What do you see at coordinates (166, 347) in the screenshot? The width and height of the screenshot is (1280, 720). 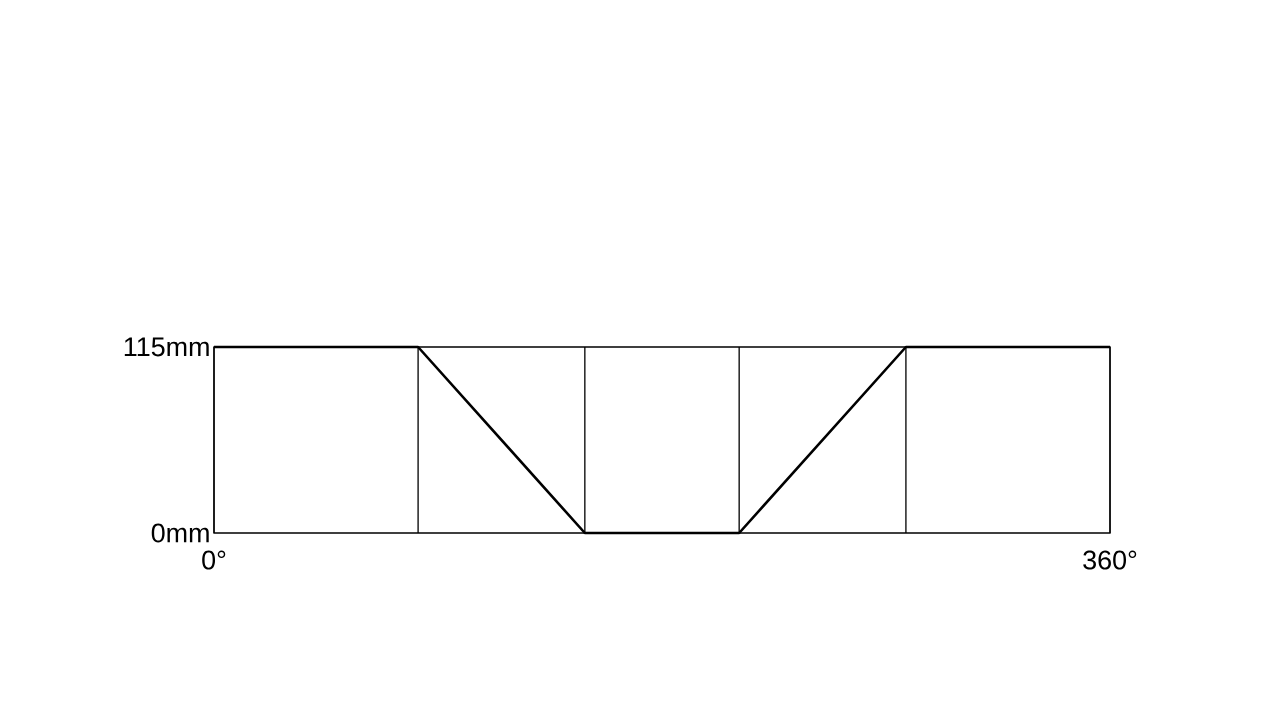 I see `y-tick-label: 115mm` at bounding box center [166, 347].